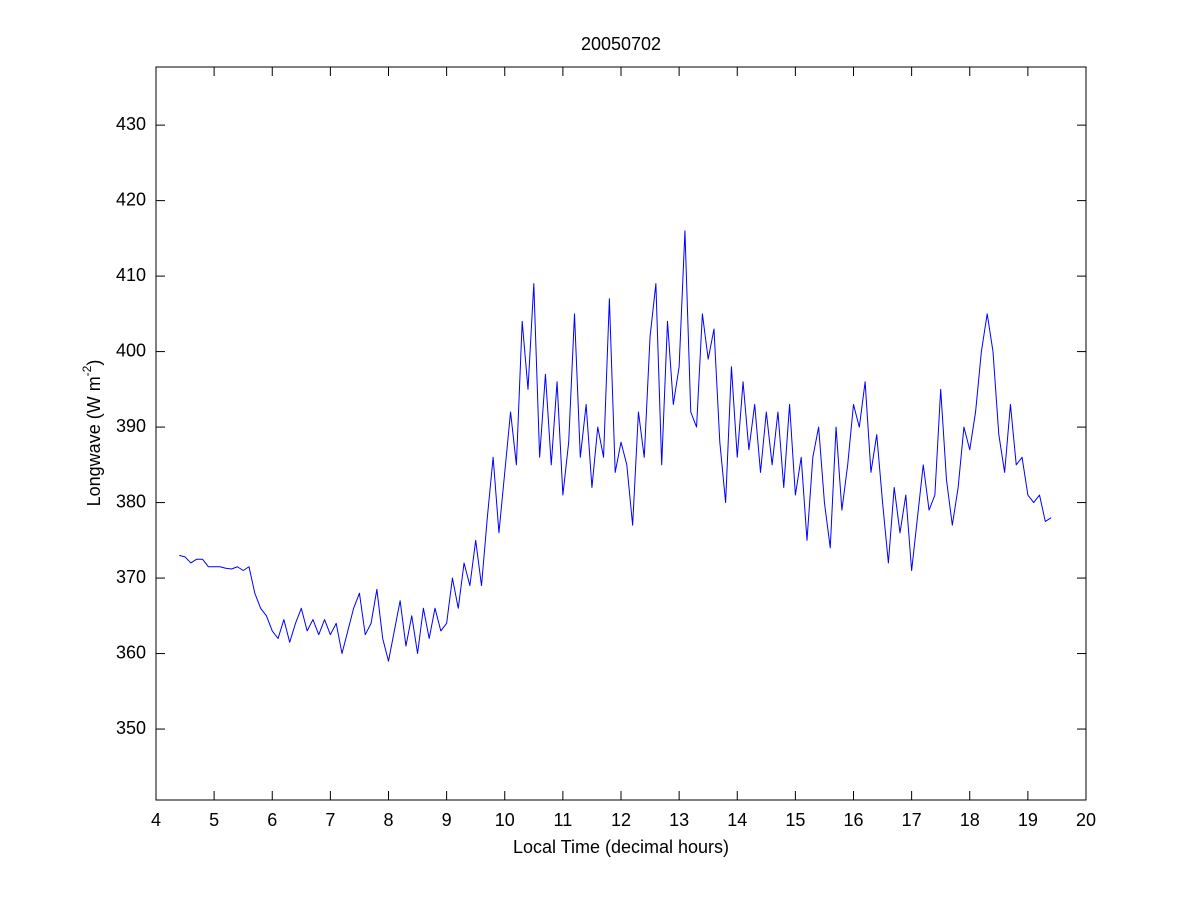 The width and height of the screenshot is (1200, 900). What do you see at coordinates (737, 820) in the screenshot?
I see `x-tick-label: 14` at bounding box center [737, 820].